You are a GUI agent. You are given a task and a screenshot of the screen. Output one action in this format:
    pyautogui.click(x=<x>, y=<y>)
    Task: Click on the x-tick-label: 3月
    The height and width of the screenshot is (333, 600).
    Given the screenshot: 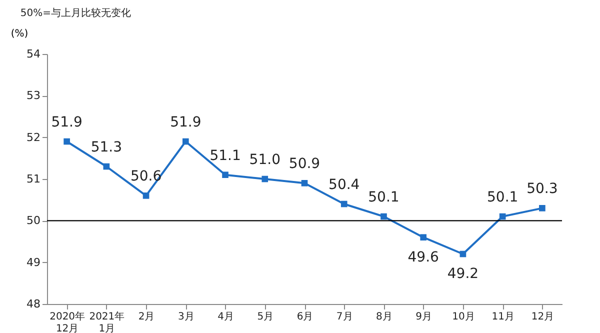 What is the action you would take?
    pyautogui.click(x=186, y=317)
    